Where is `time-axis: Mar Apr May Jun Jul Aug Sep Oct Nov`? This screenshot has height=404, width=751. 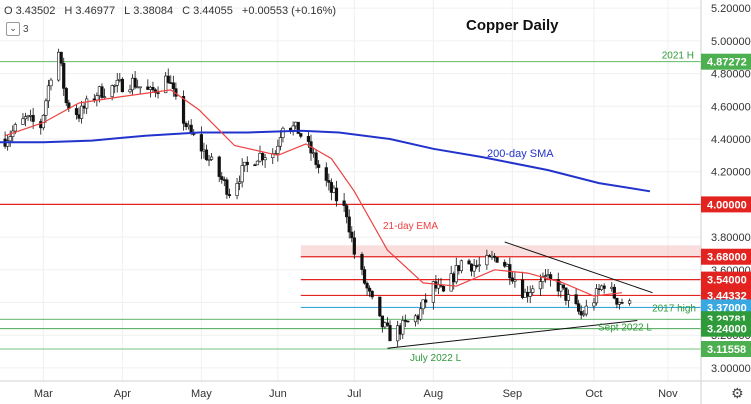
time-axis: Mar Apr May Jun Jul Aug Sep Oct Nov is located at coordinates (356, 394).